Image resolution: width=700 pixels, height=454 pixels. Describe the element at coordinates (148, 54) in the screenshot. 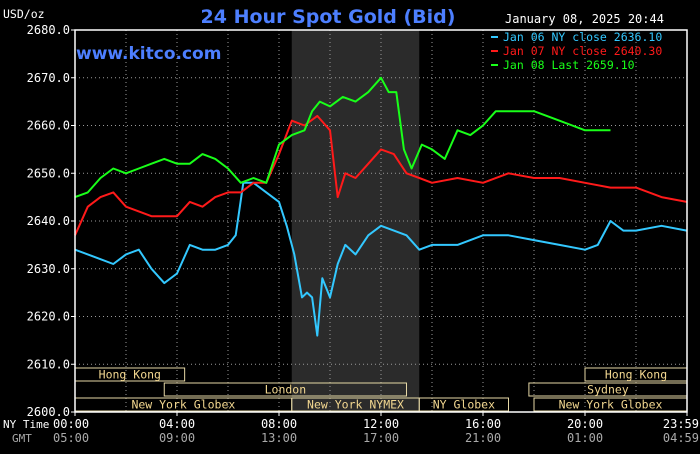

I see `watermark-url: www.kitco.com` at that location.